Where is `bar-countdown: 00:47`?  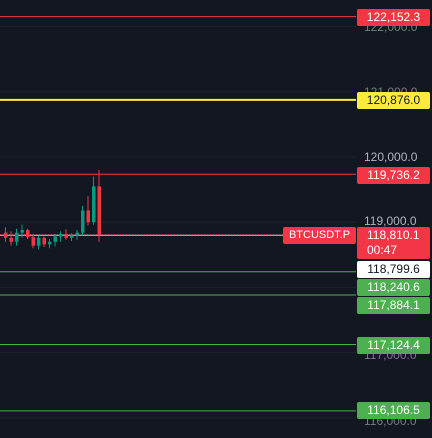
bar-countdown: 00:47 is located at coordinates (382, 250).